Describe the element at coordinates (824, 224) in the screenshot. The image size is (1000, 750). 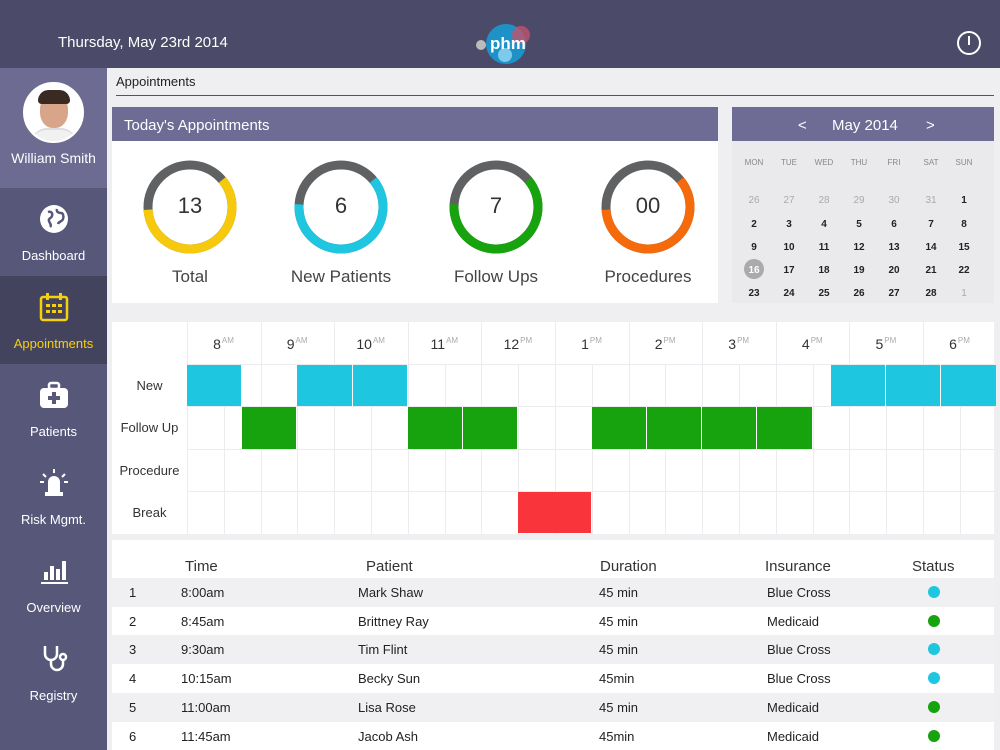
I see `calendar-day: 4` at that location.